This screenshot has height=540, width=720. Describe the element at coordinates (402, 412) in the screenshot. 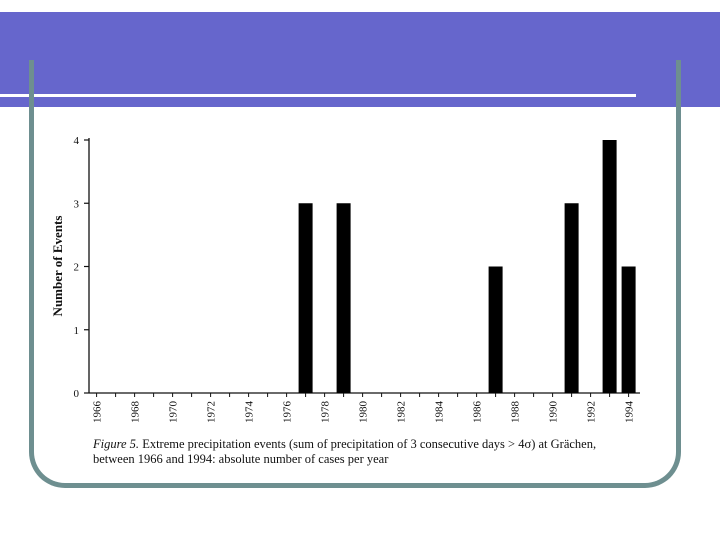

I see `x-tick-label: 1982` at that location.